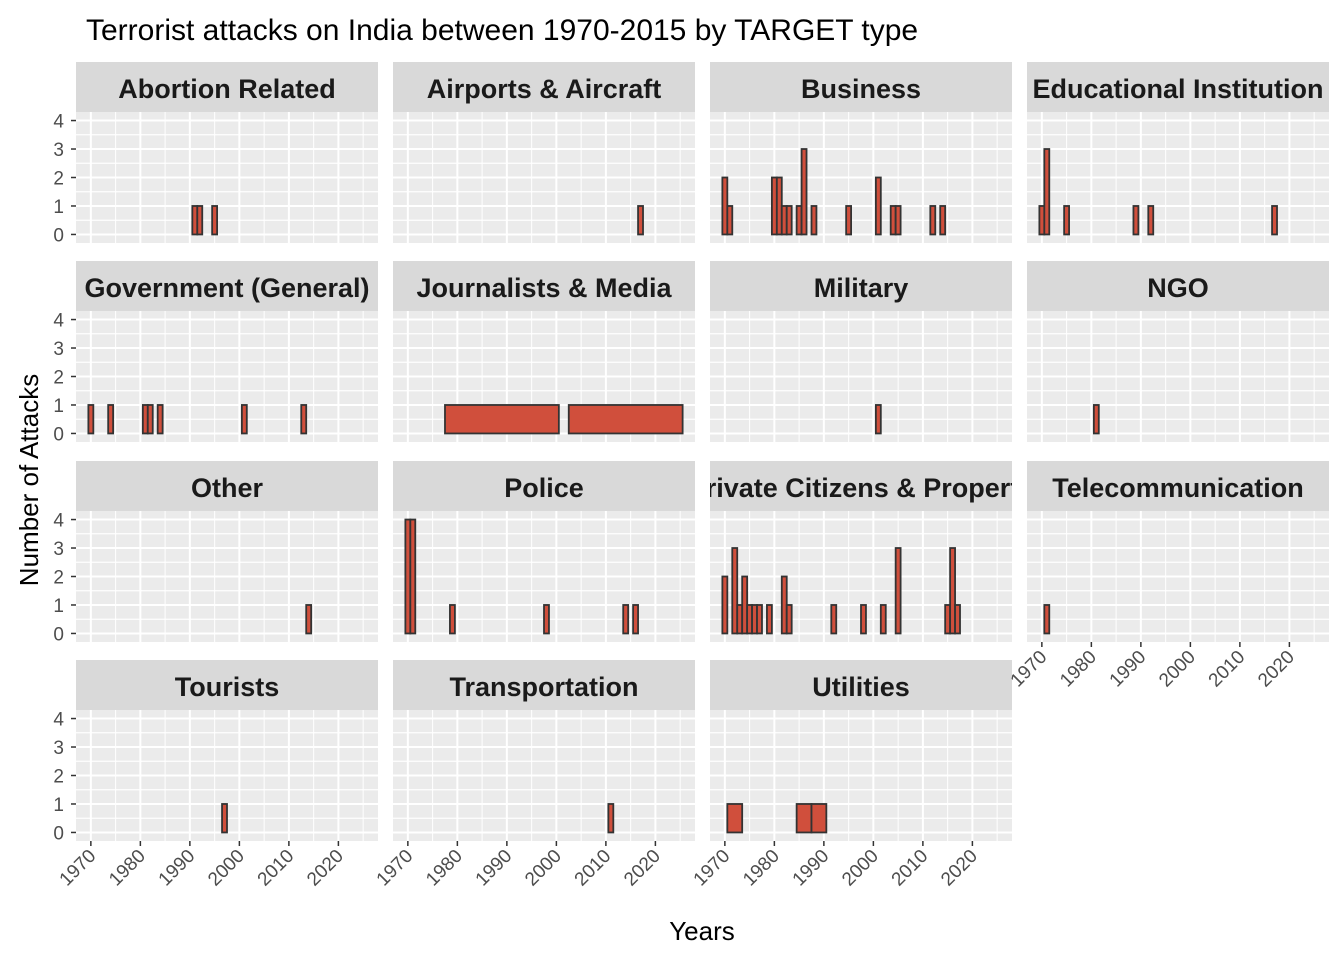 The image size is (1344, 960). I want to click on x-axis-title: Years, so click(702, 931).